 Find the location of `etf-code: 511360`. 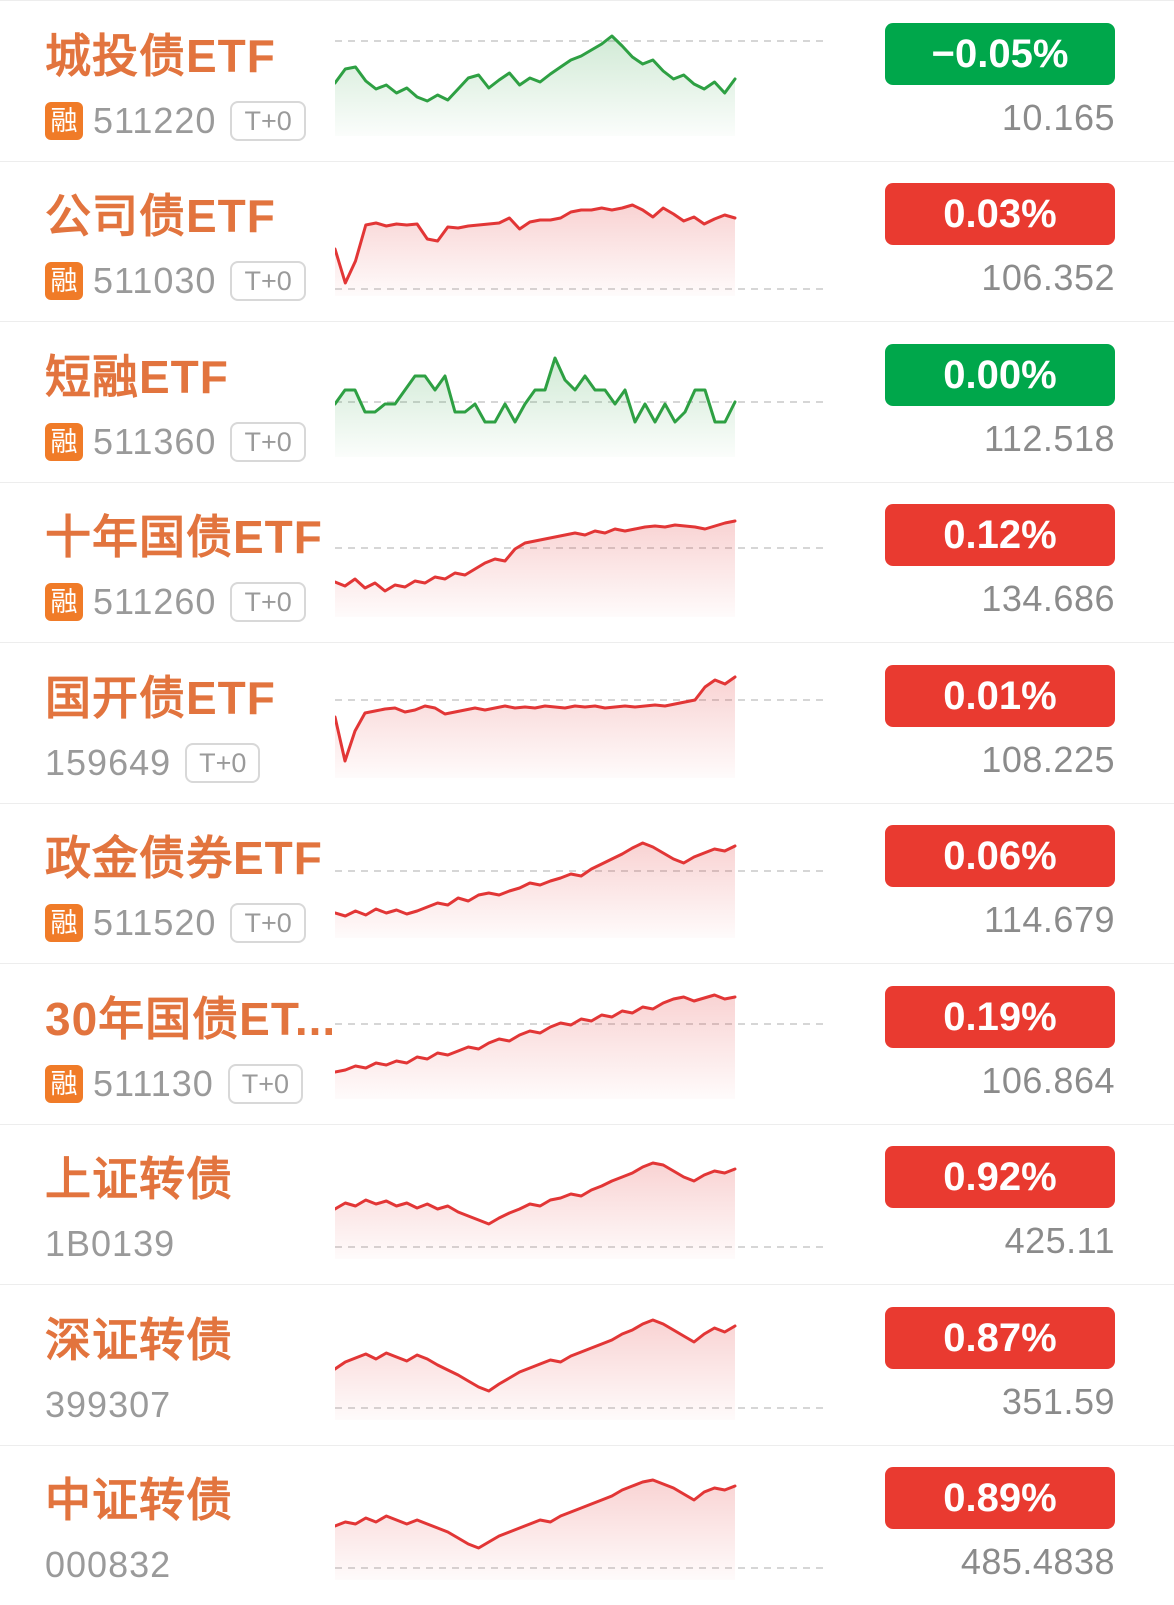

etf-code: 511360 is located at coordinates (155, 441).